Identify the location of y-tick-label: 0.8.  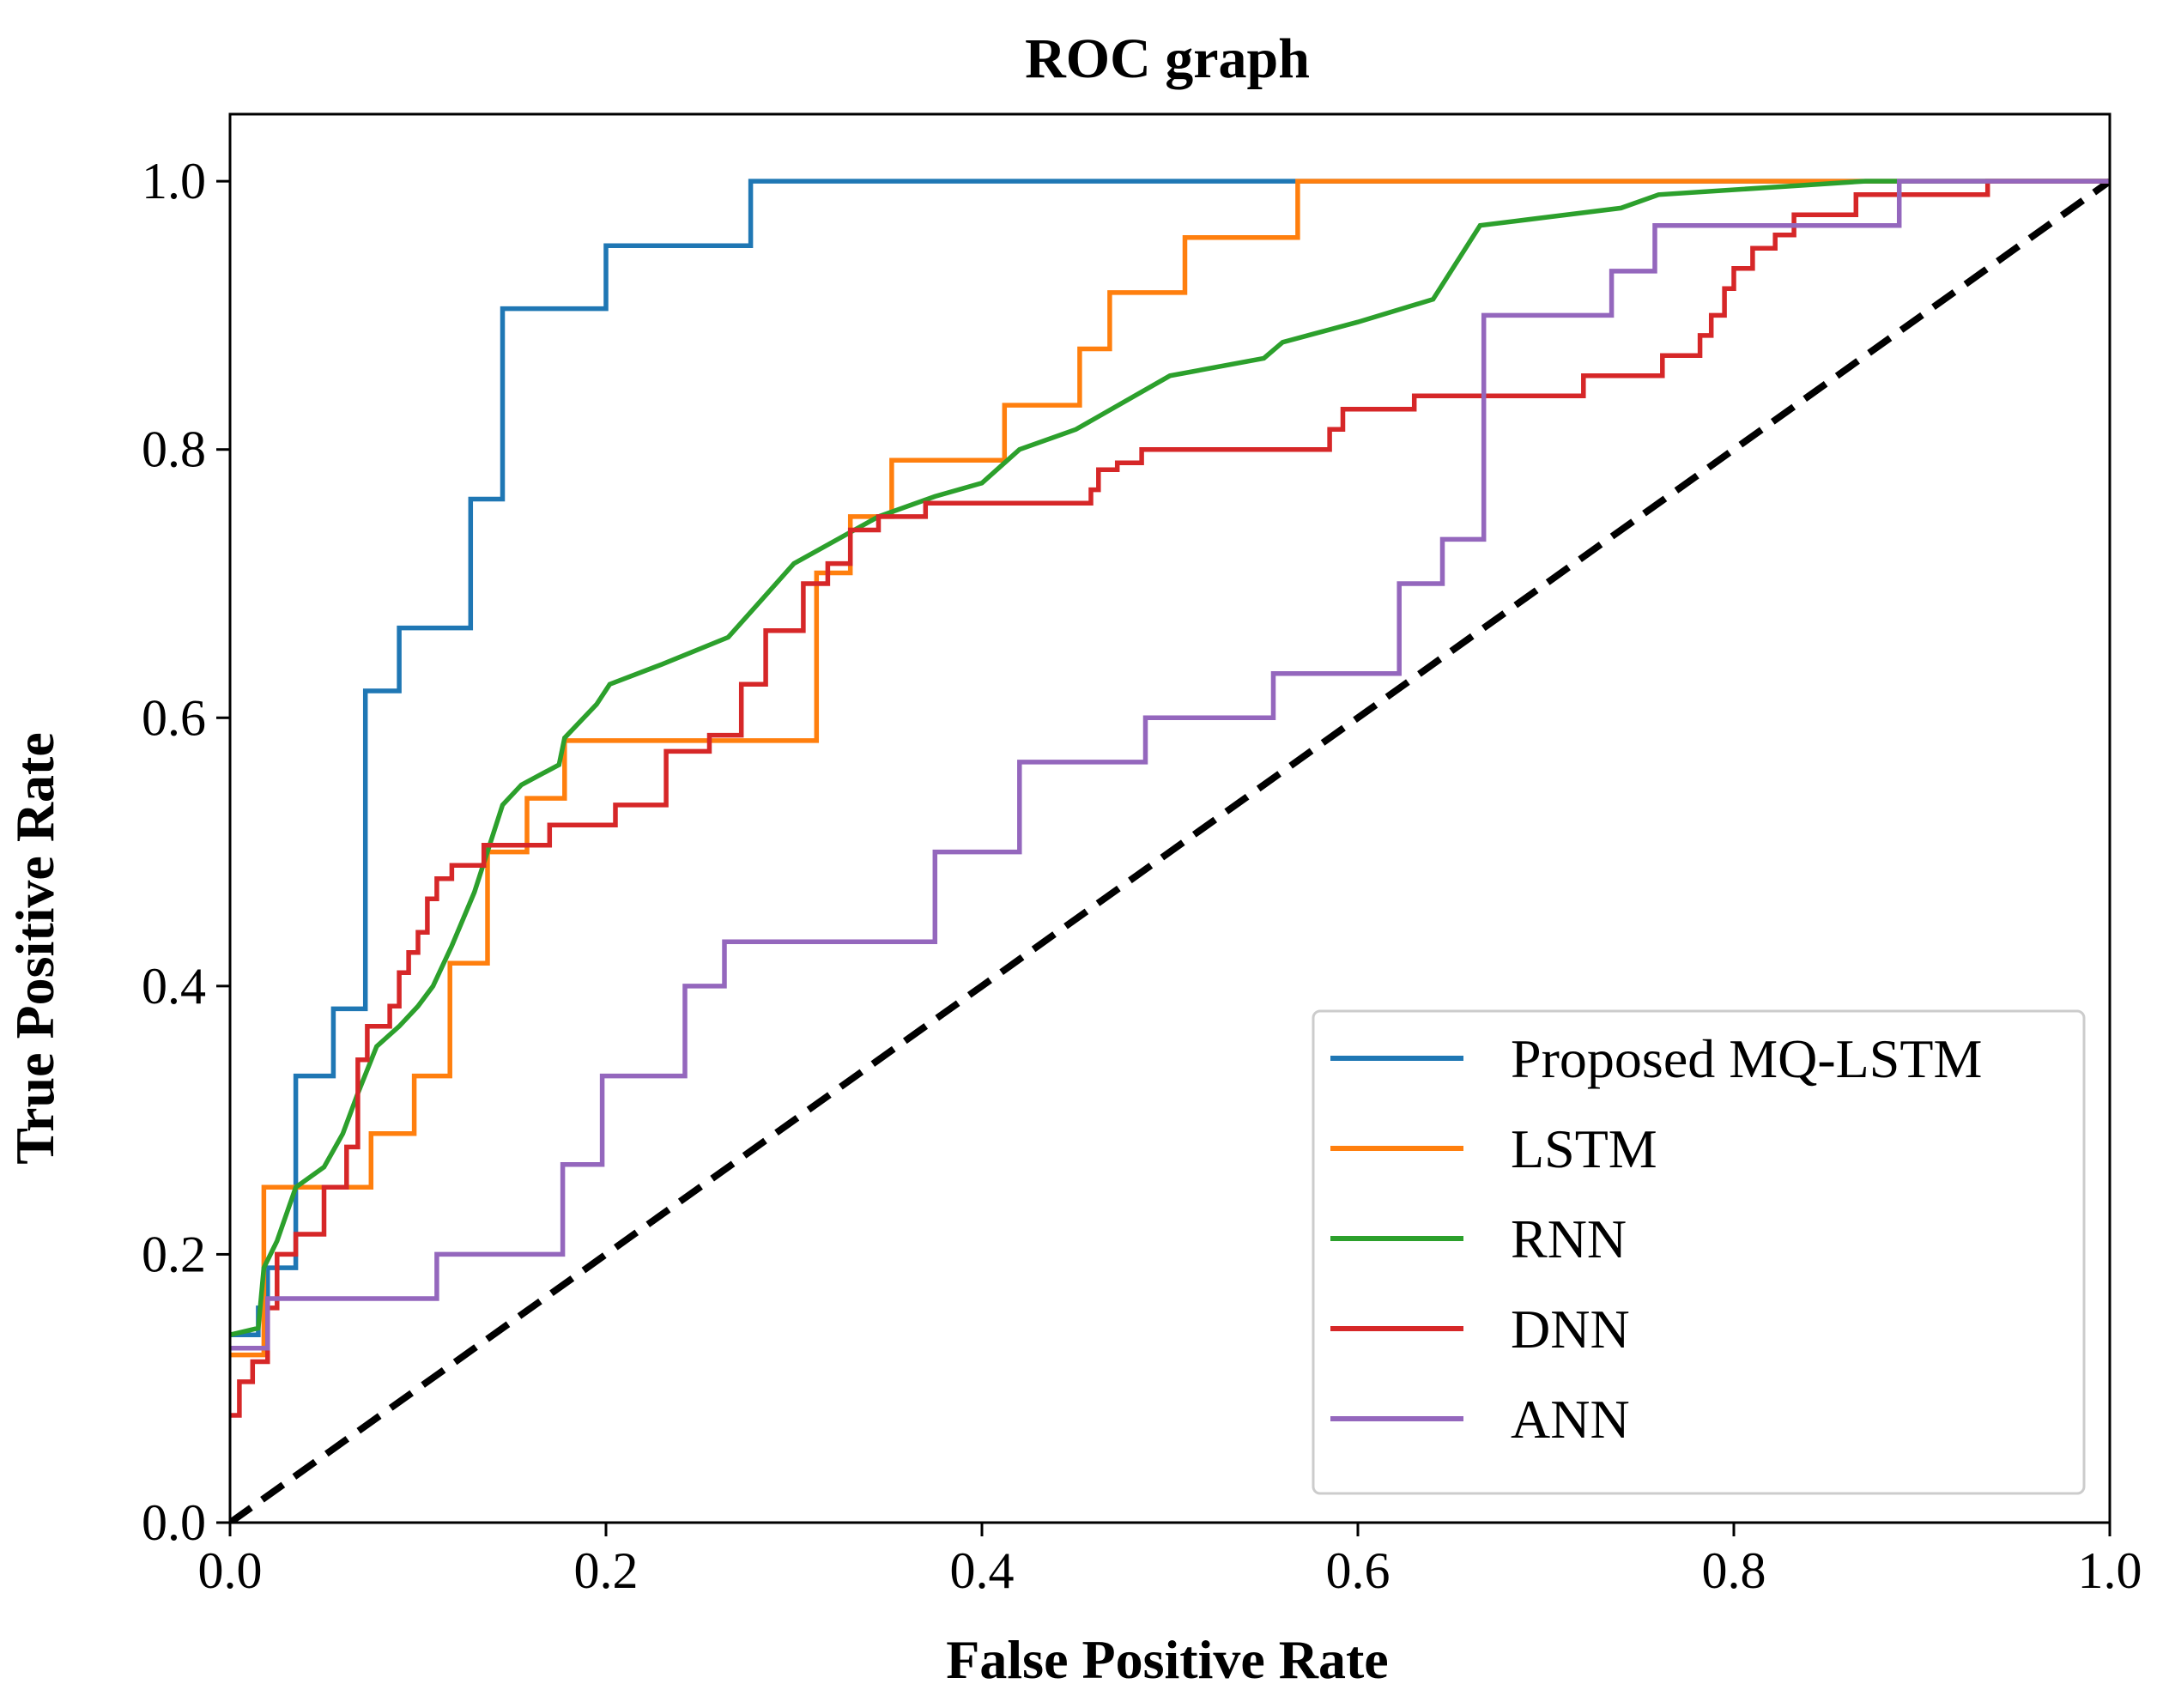
(174, 449).